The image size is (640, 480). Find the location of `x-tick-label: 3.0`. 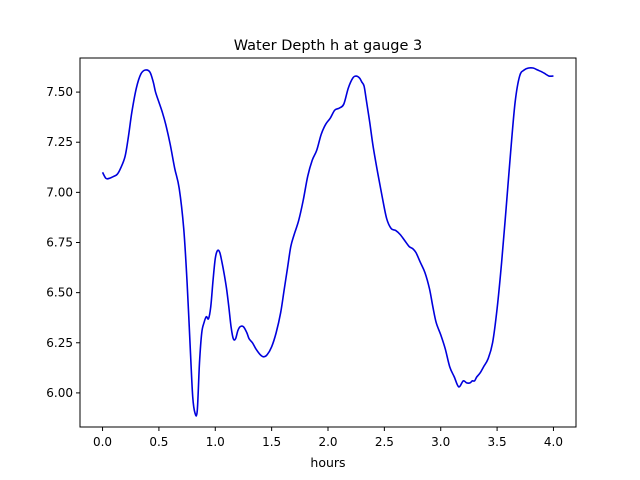

x-tick-label: 3.0 is located at coordinates (440, 442).